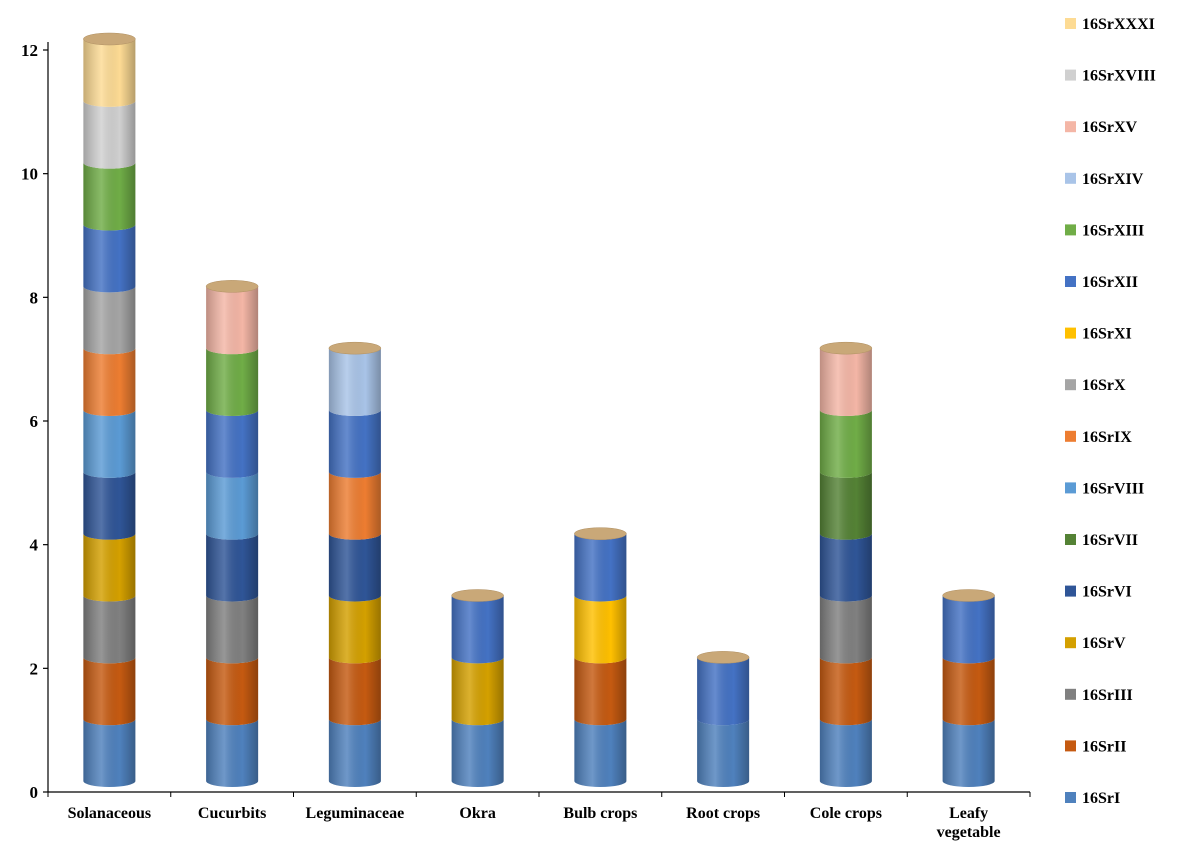 The height and width of the screenshot is (856, 1200). Describe the element at coordinates (34, 297) in the screenshot. I see `y-tick-label: 8` at that location.